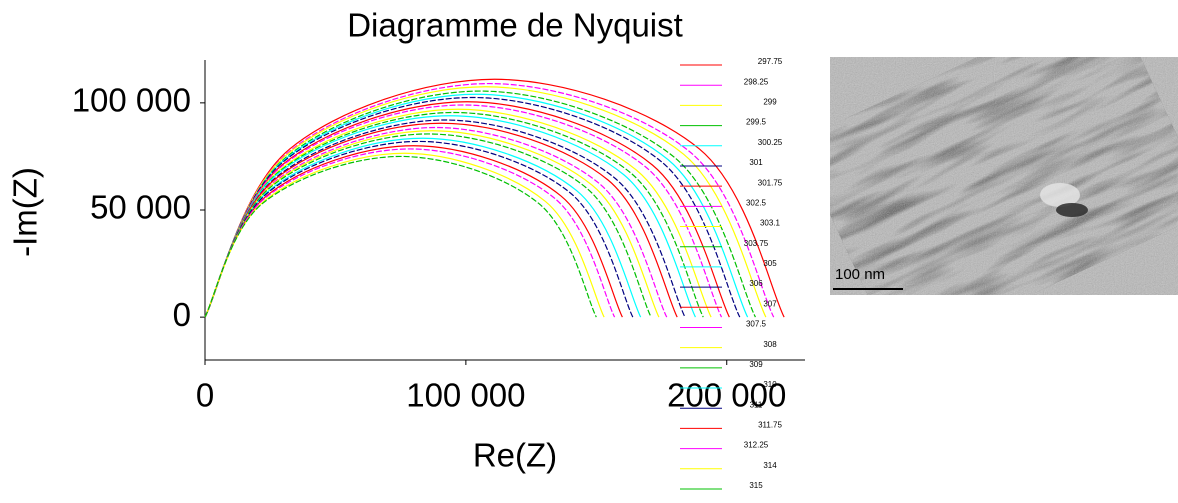 This screenshot has height=503, width=1178. Describe the element at coordinates (465, 395) in the screenshot. I see `x-tick-label: 100 000` at that location.